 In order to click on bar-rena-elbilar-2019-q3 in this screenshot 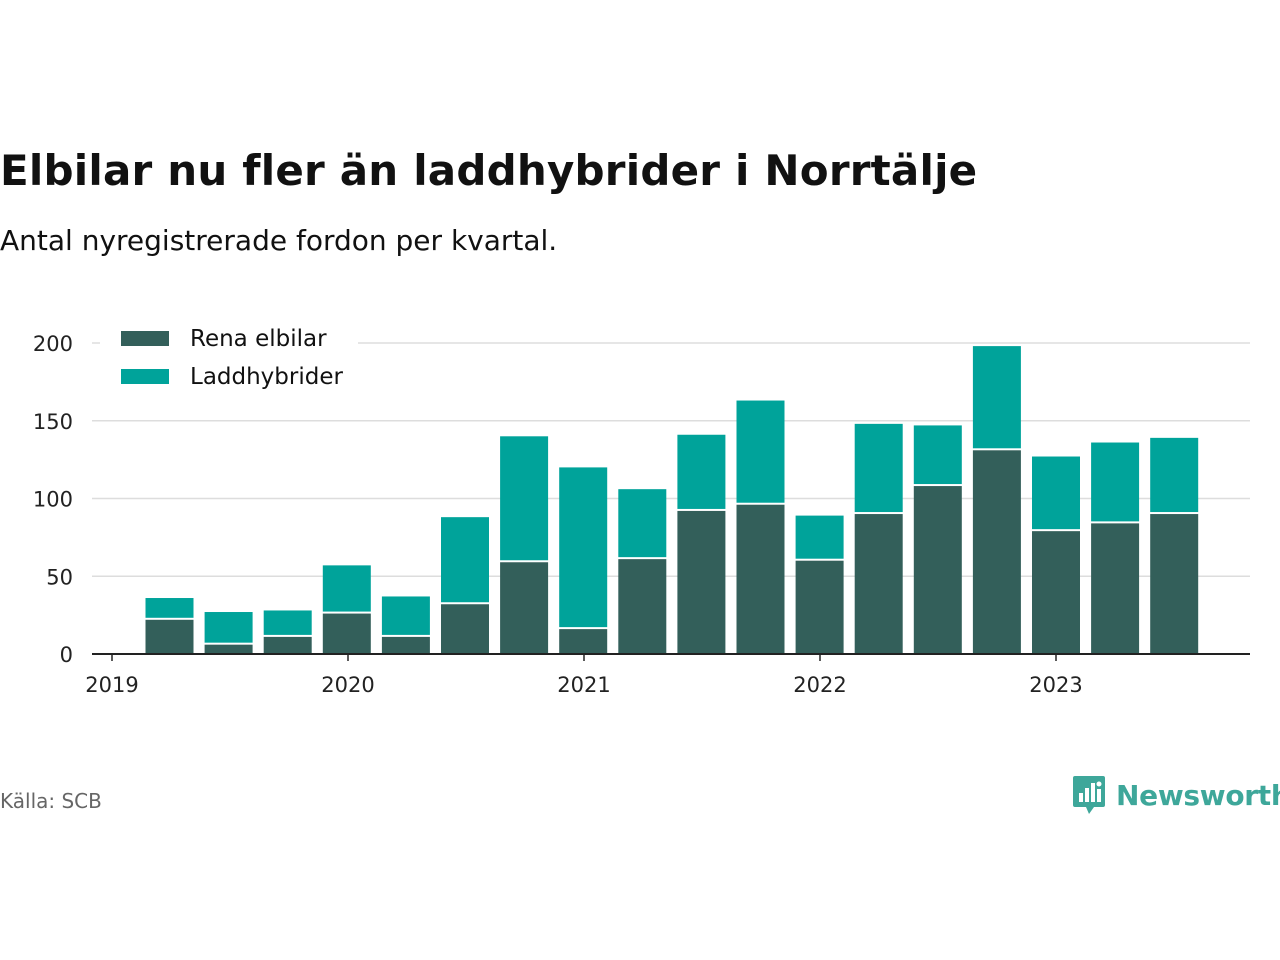, I will do `click(228, 649)`.